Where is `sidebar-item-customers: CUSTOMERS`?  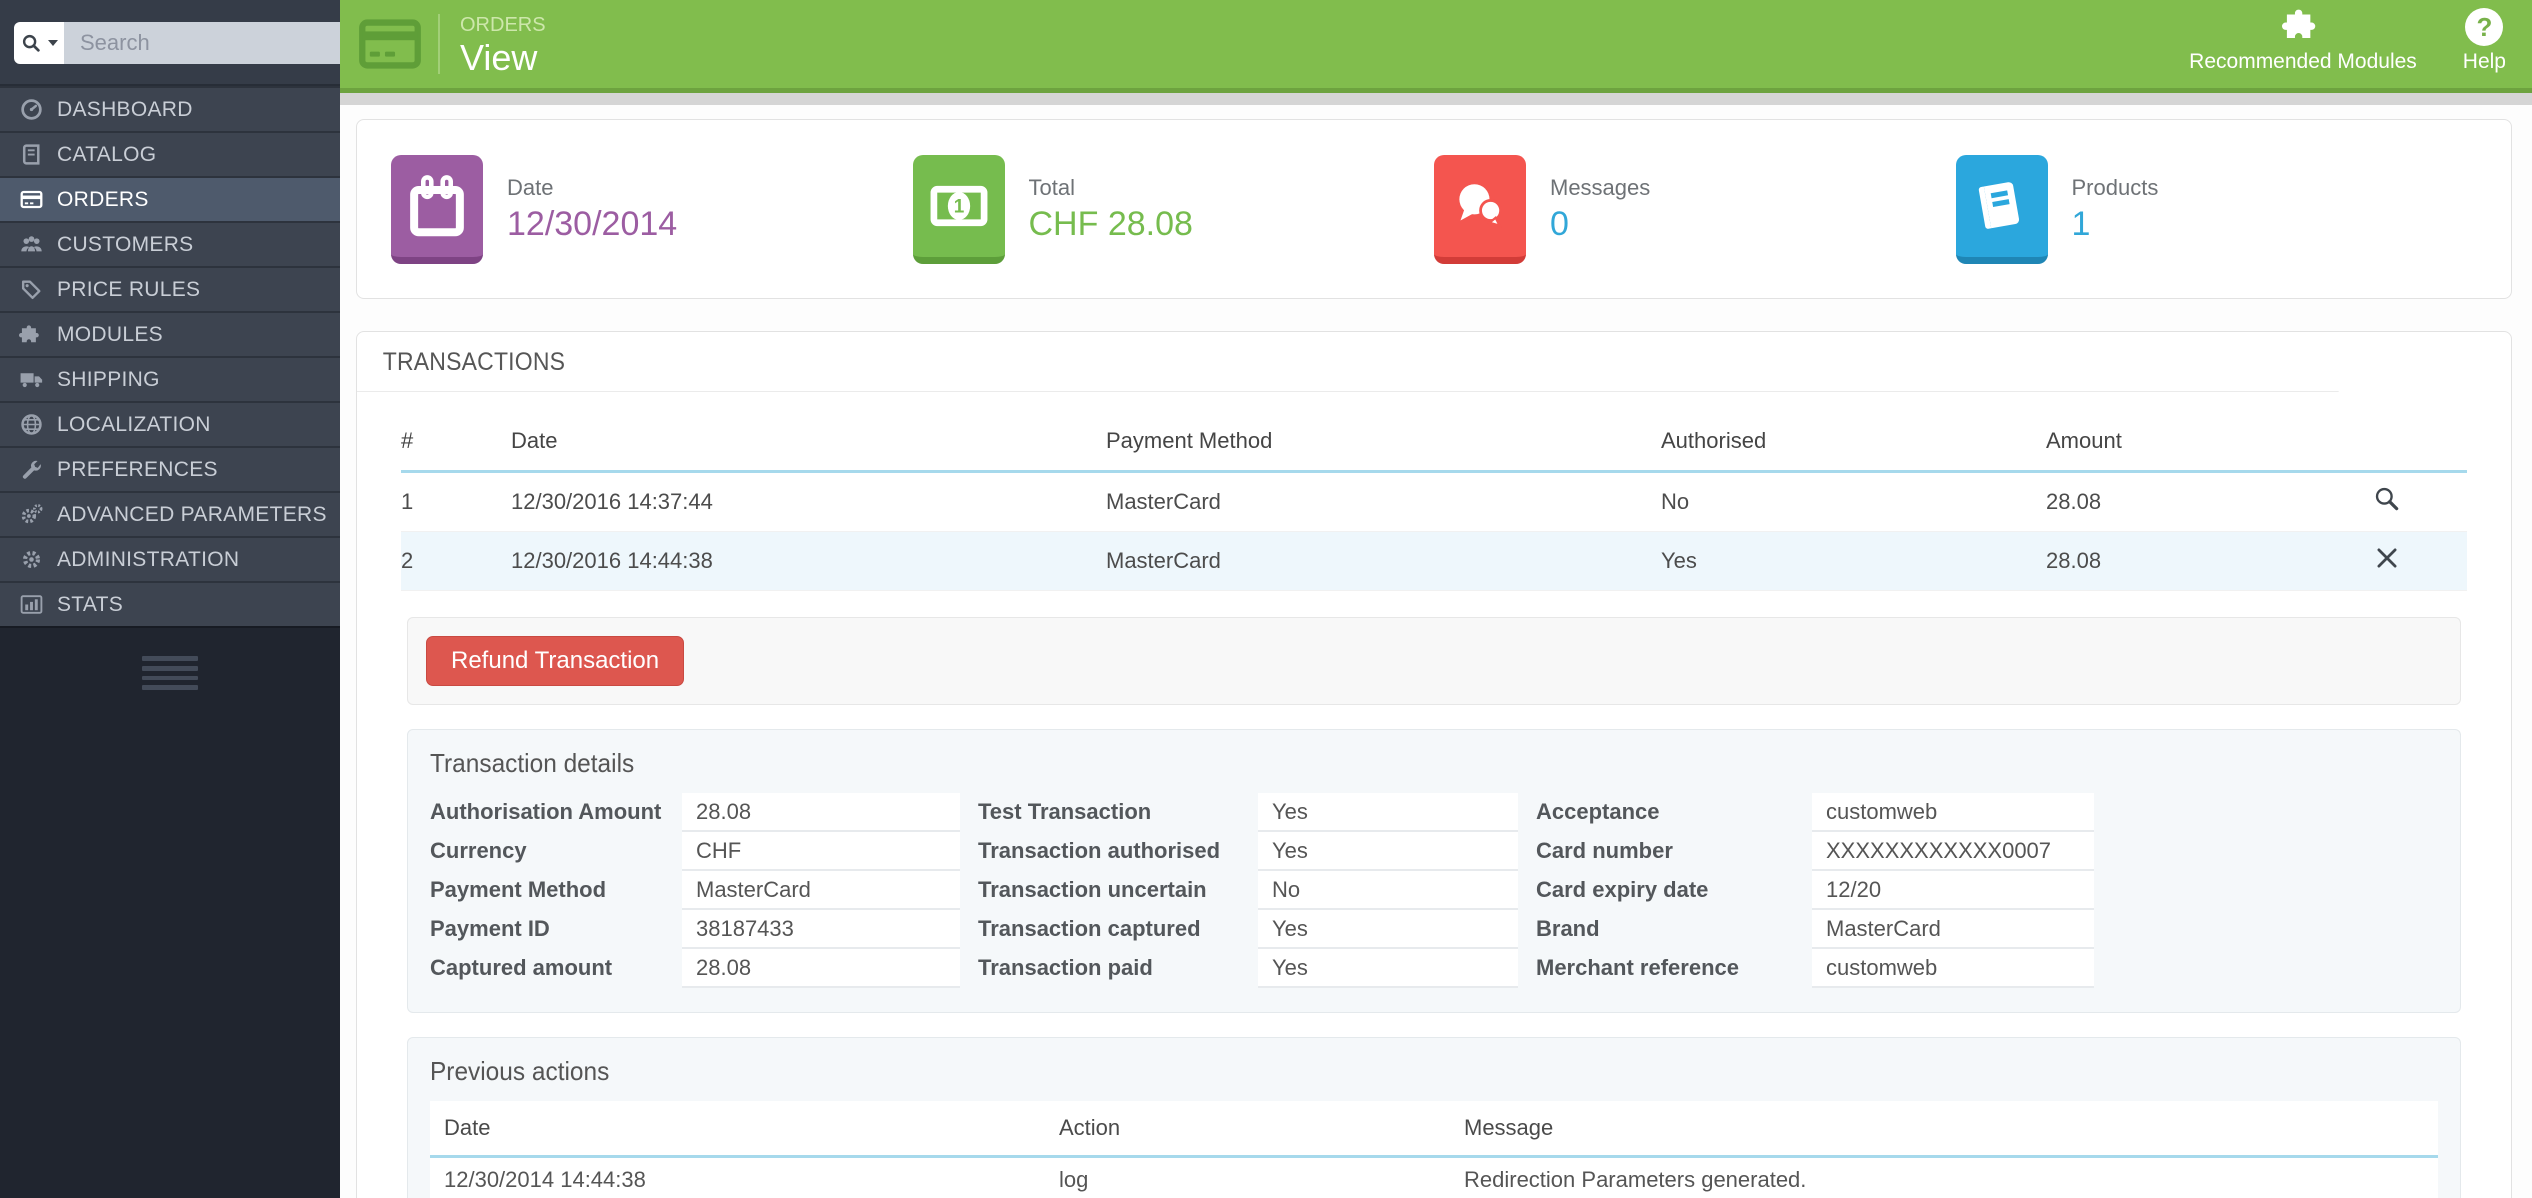
sidebar-item-customers: CUSTOMERS is located at coordinates (170, 243).